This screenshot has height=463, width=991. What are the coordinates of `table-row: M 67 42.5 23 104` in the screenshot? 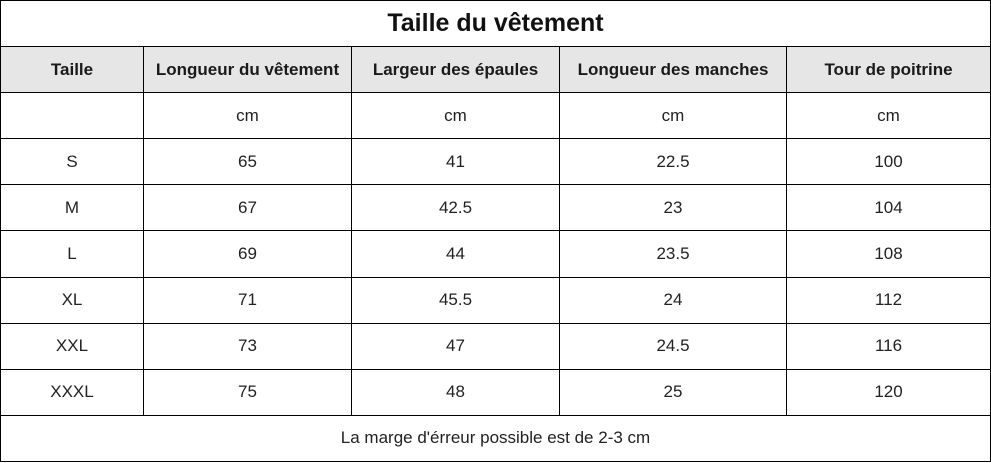 It's located at (495, 208).